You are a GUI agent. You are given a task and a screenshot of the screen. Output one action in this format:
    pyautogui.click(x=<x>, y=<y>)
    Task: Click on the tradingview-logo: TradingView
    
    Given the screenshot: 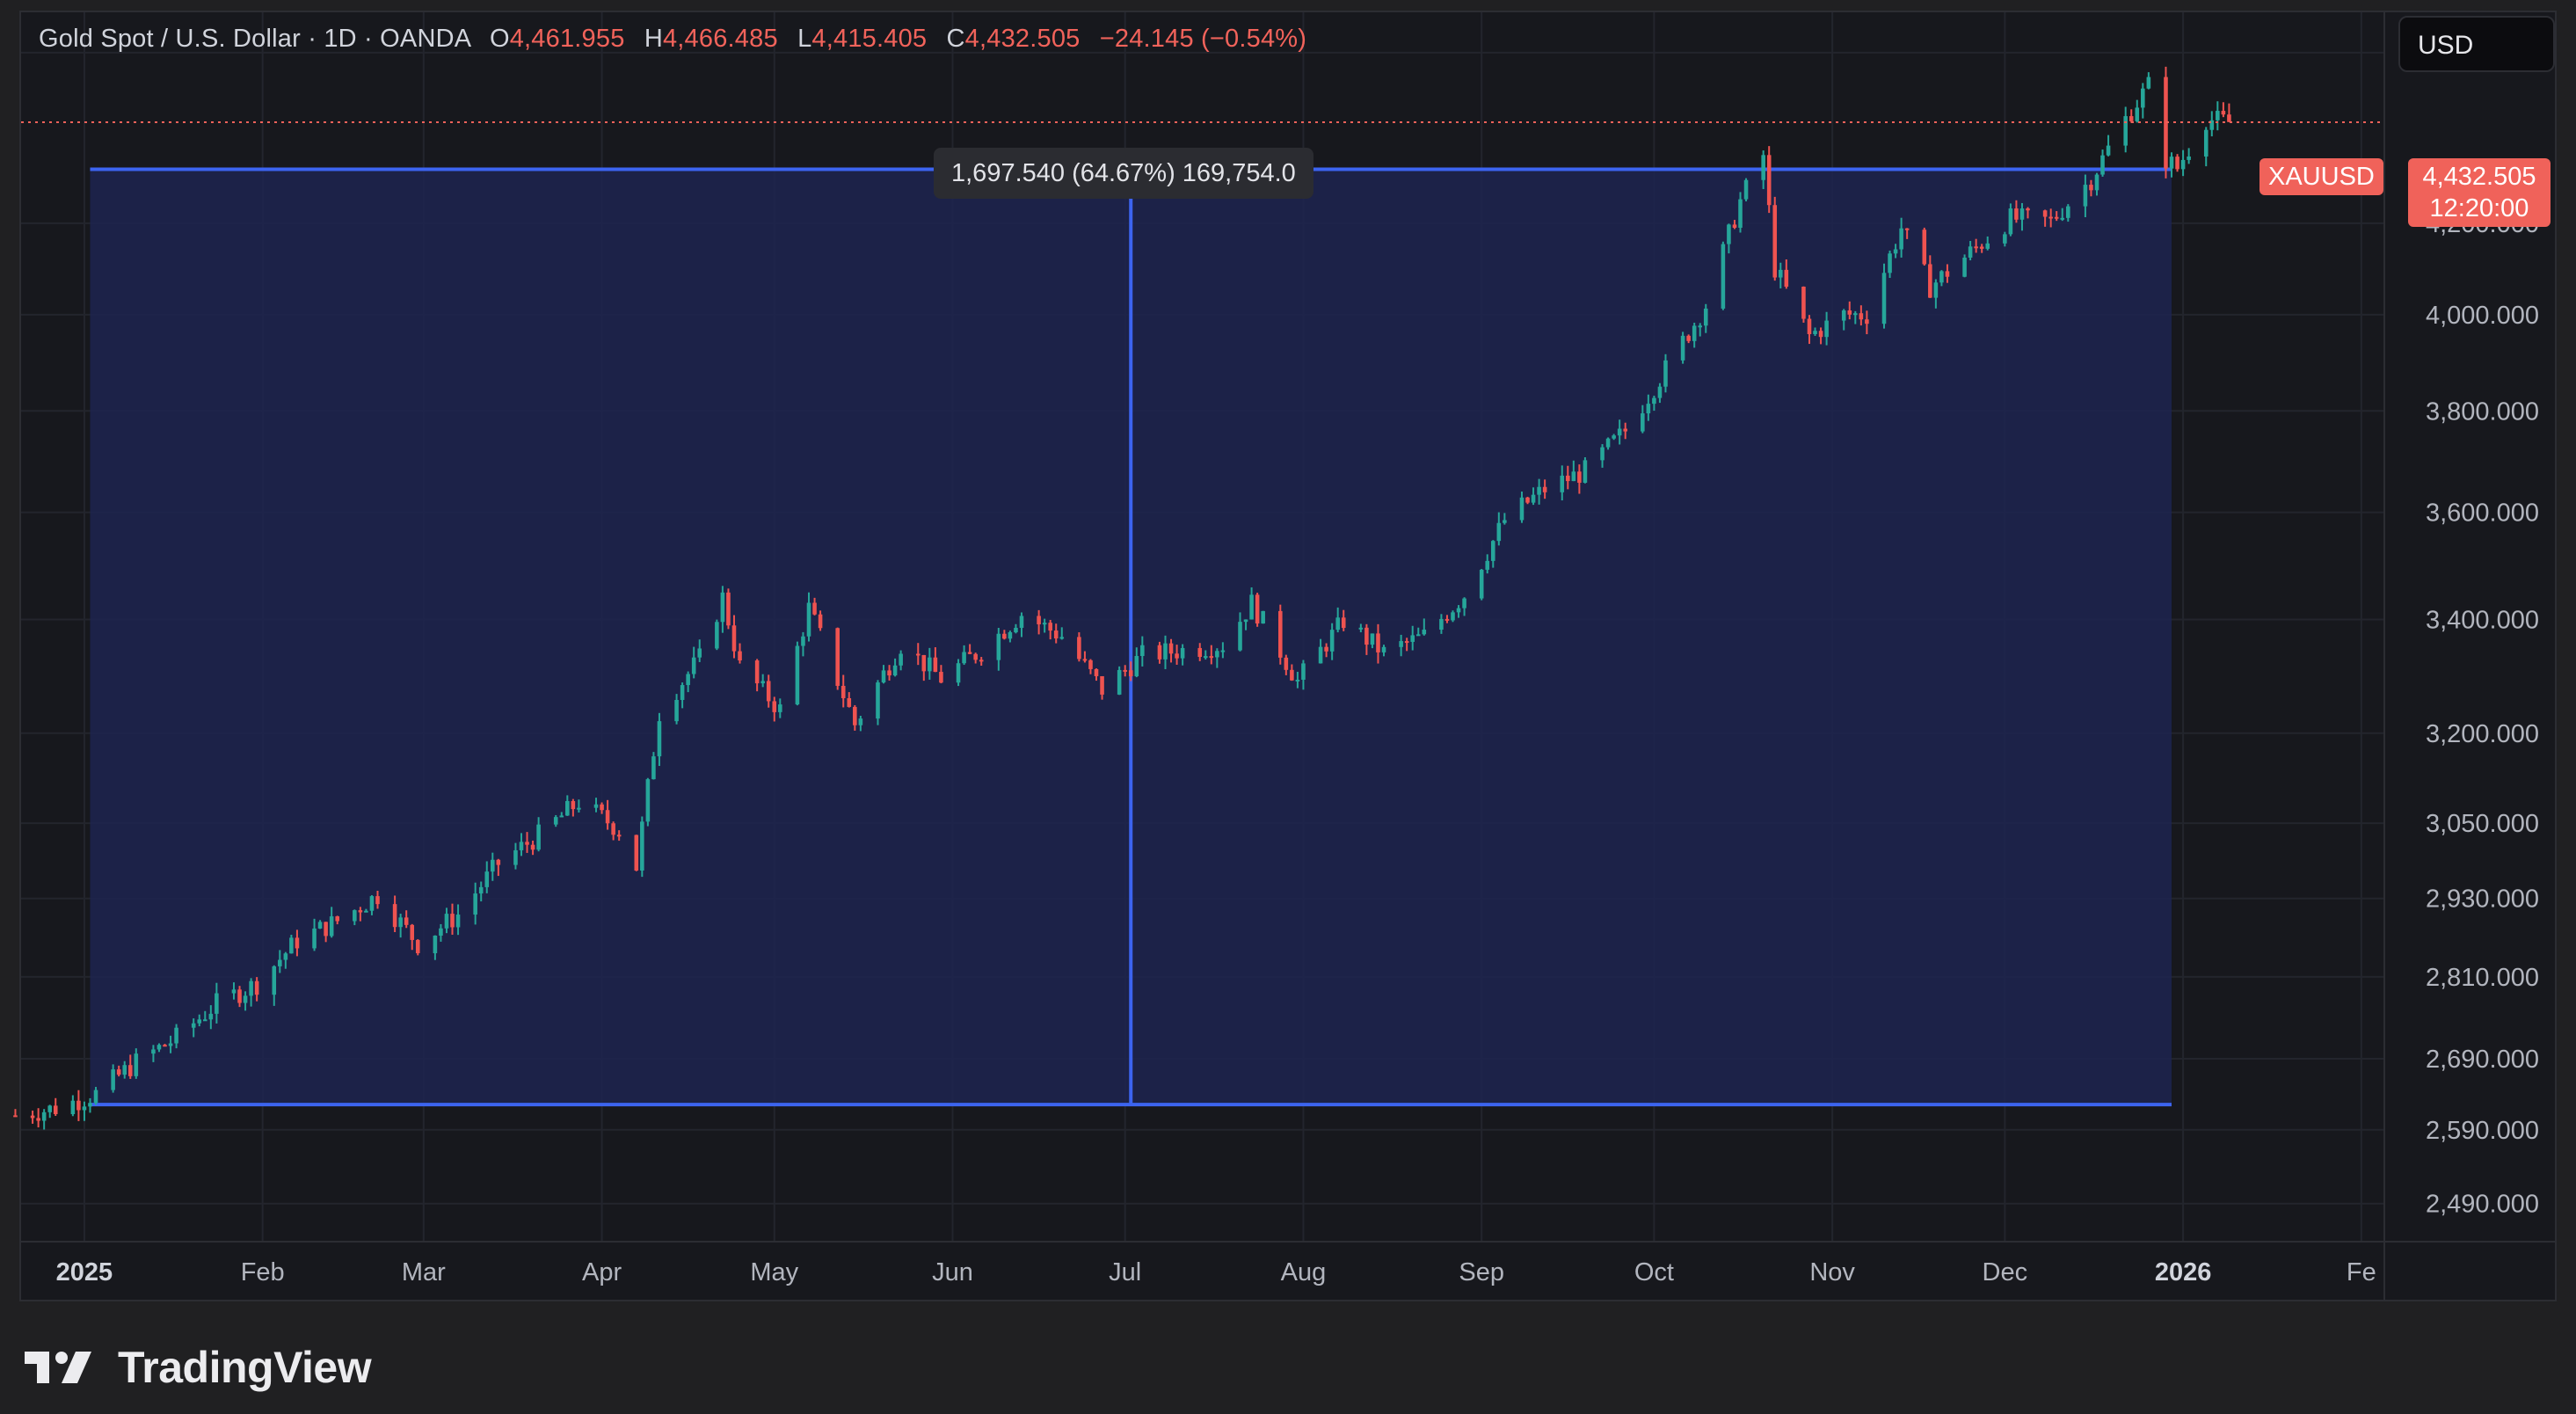 What is the action you would take?
    pyautogui.click(x=198, y=1367)
    